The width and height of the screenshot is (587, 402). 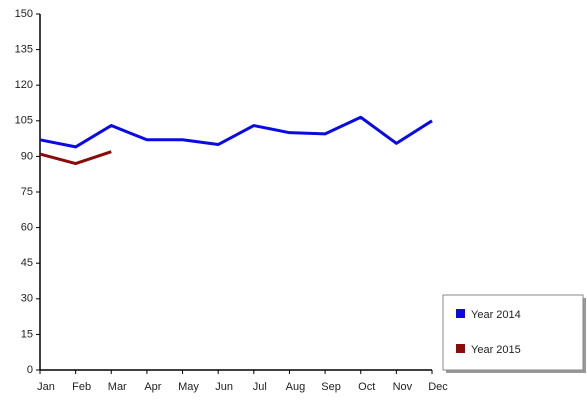 What do you see at coordinates (30, 370) in the screenshot?
I see `y-tick-label: 0` at bounding box center [30, 370].